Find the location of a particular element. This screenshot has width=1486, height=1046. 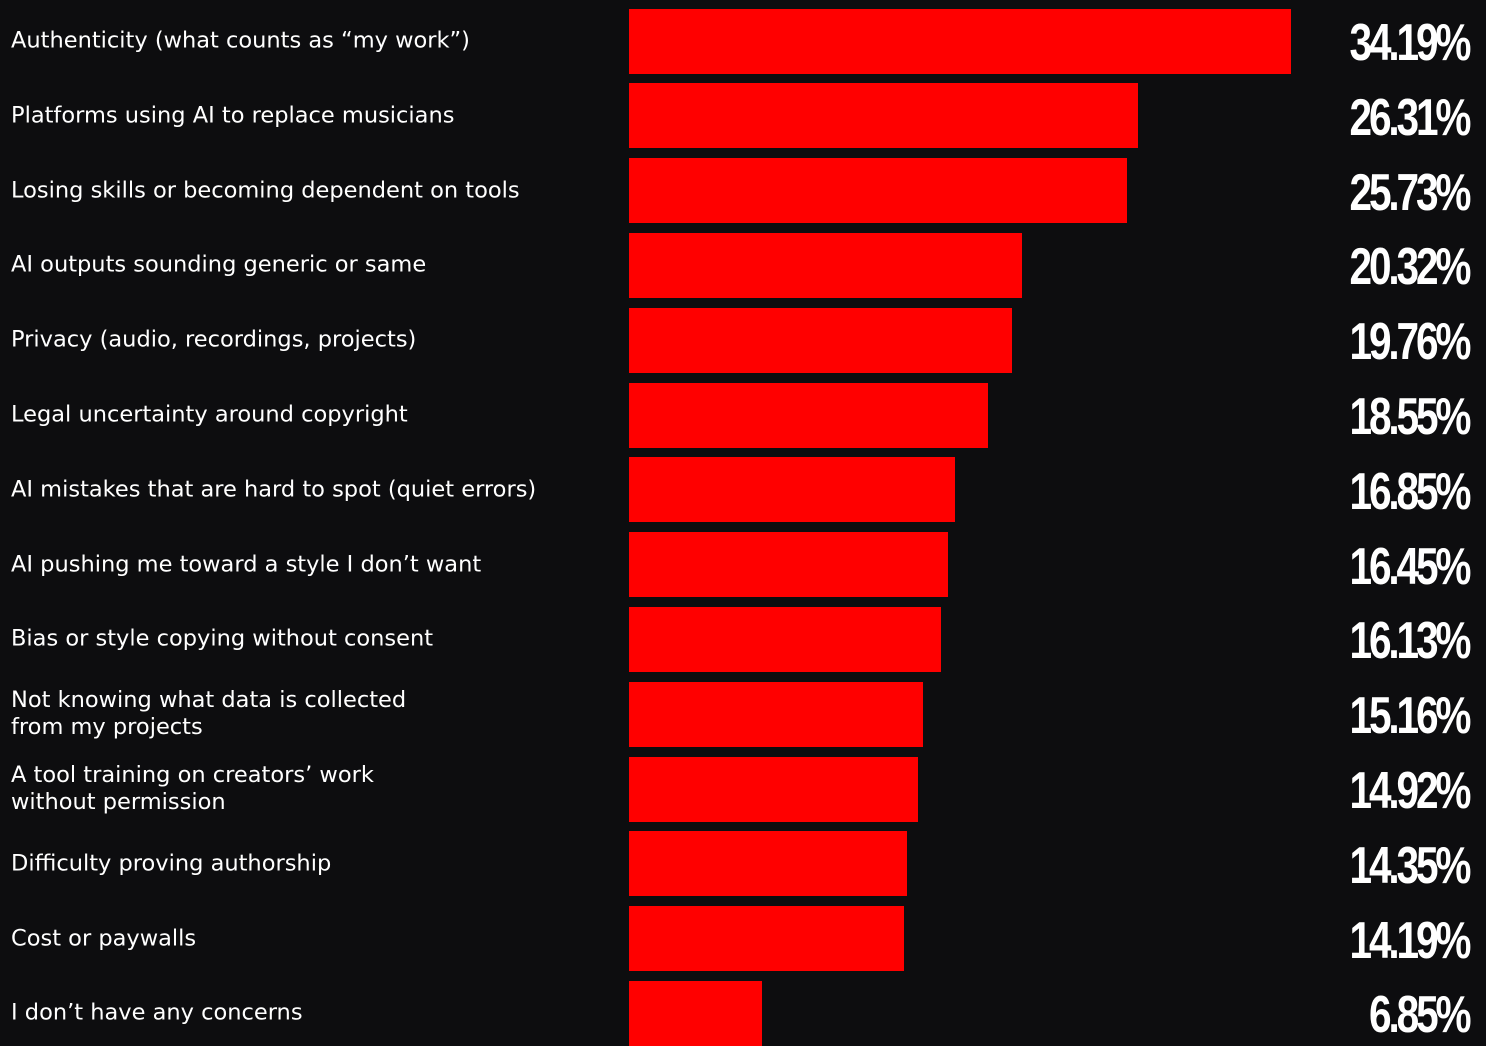

value-label: 15.16% is located at coordinates (1410, 716).